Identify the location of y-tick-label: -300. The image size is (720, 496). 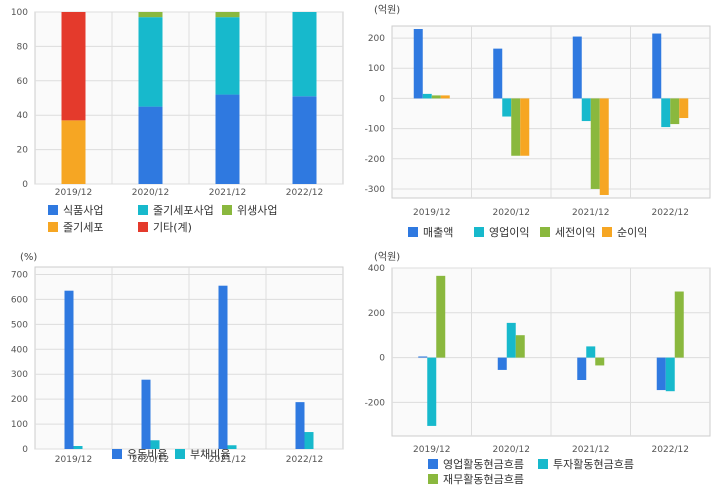
(375, 190).